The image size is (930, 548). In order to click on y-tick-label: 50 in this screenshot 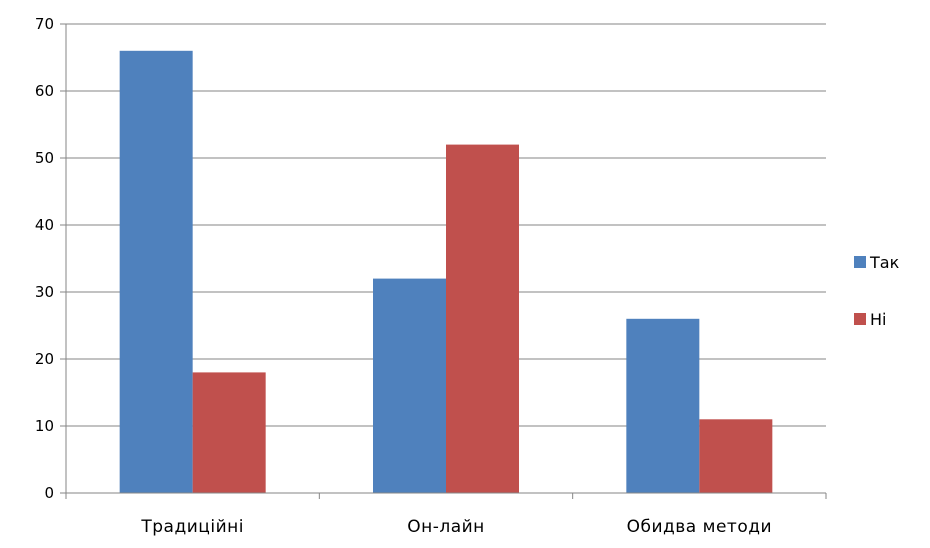, I will do `click(44, 158)`.